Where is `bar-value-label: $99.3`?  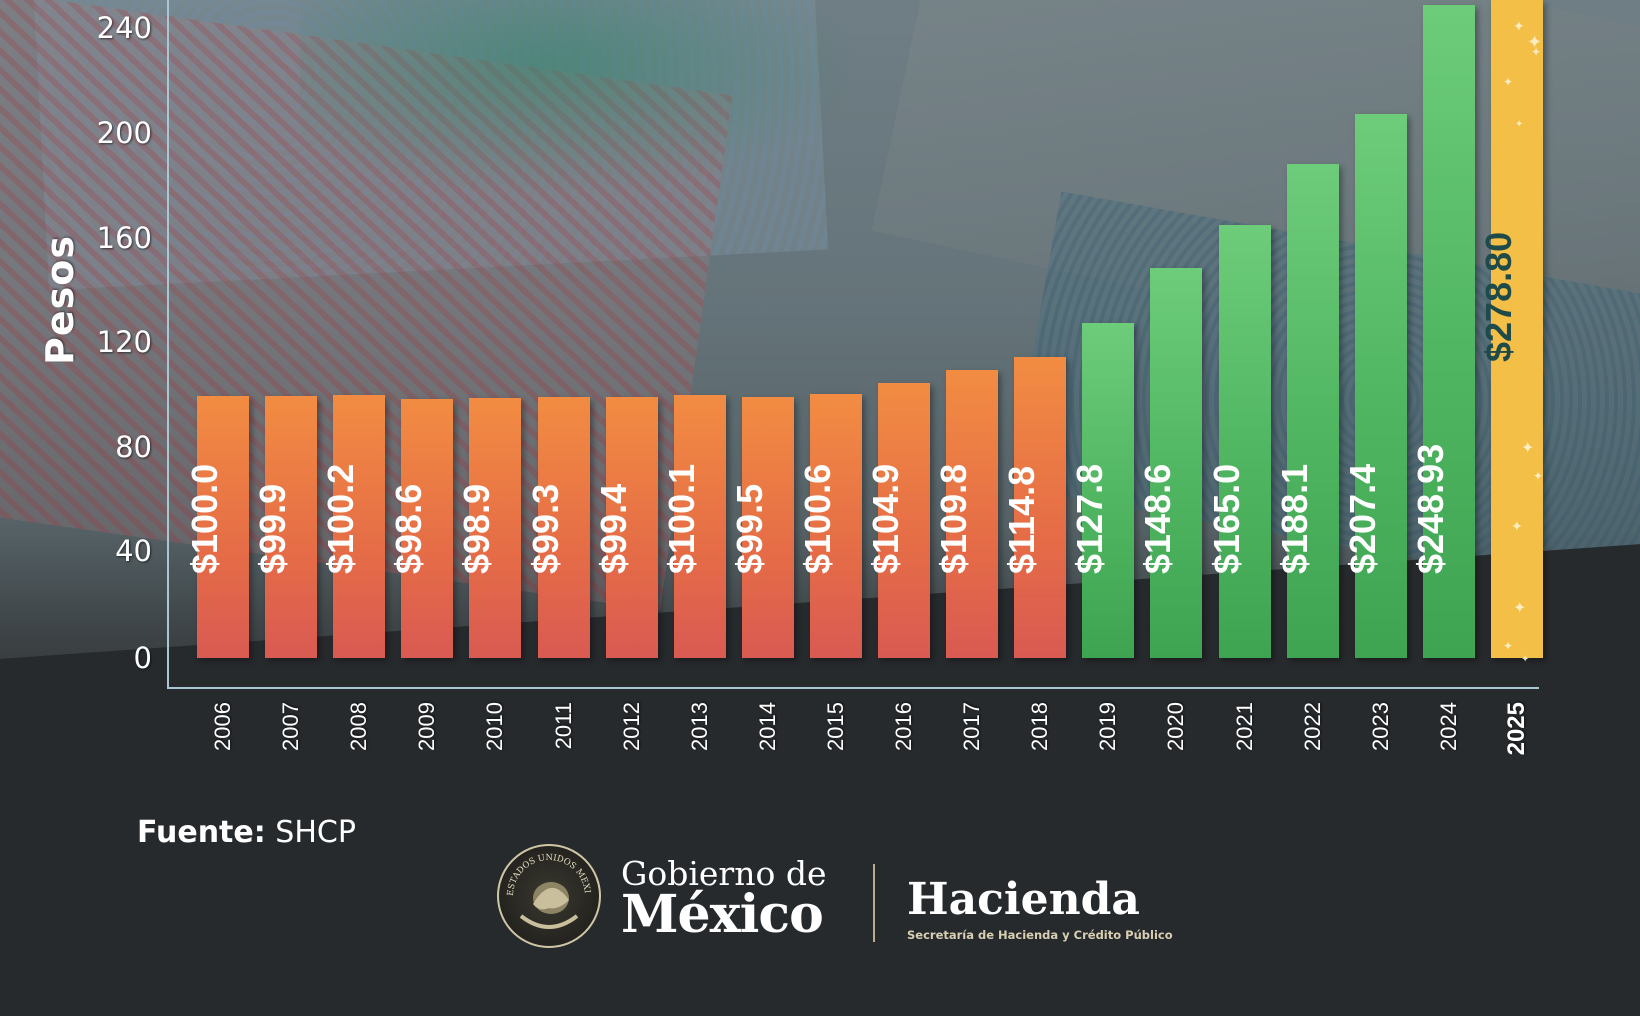 bar-value-label: $99.3 is located at coordinates (545, 528).